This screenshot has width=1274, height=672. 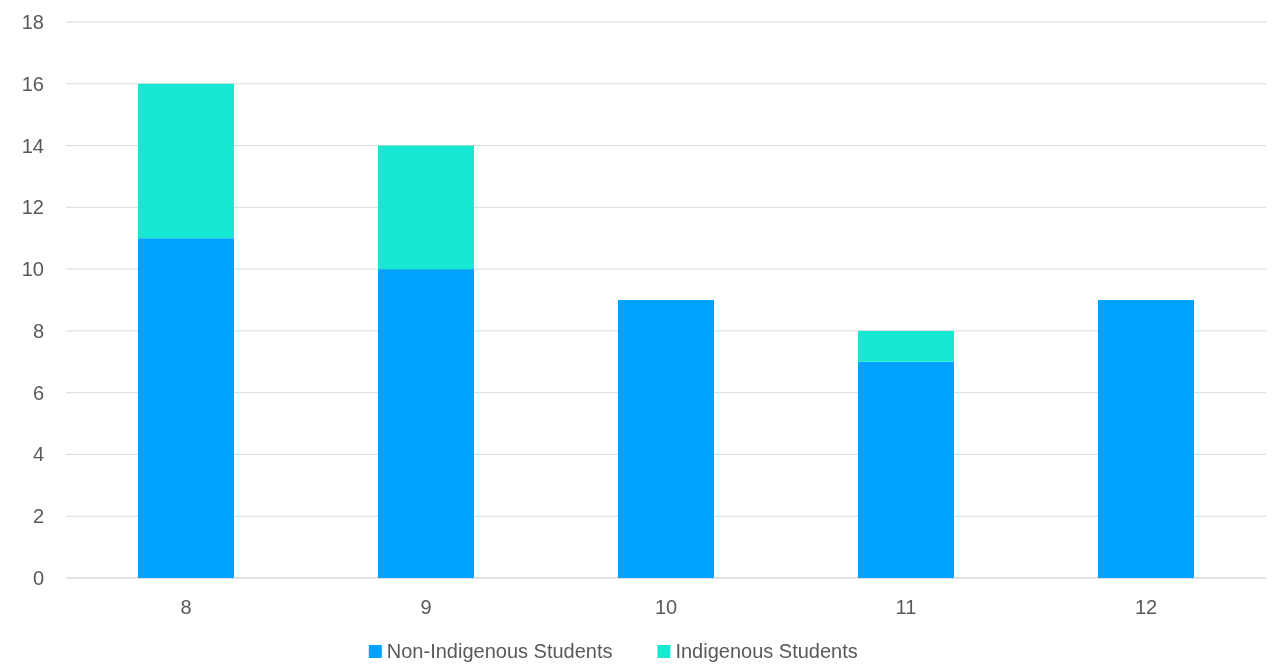 I want to click on legend-label: Non-Indigenous Students, so click(x=499, y=651).